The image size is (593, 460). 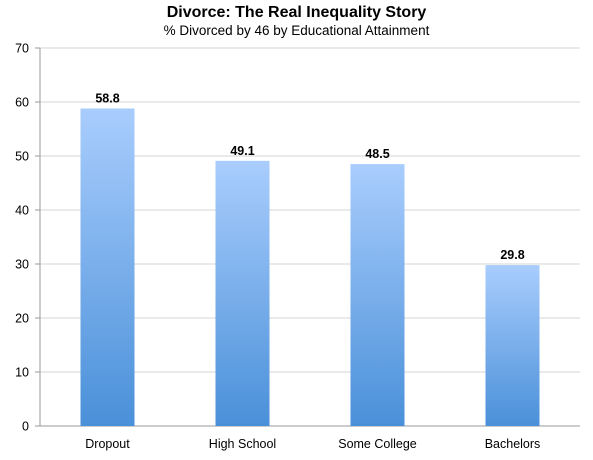 What do you see at coordinates (22, 157) in the screenshot?
I see `y-tick-label: 50` at bounding box center [22, 157].